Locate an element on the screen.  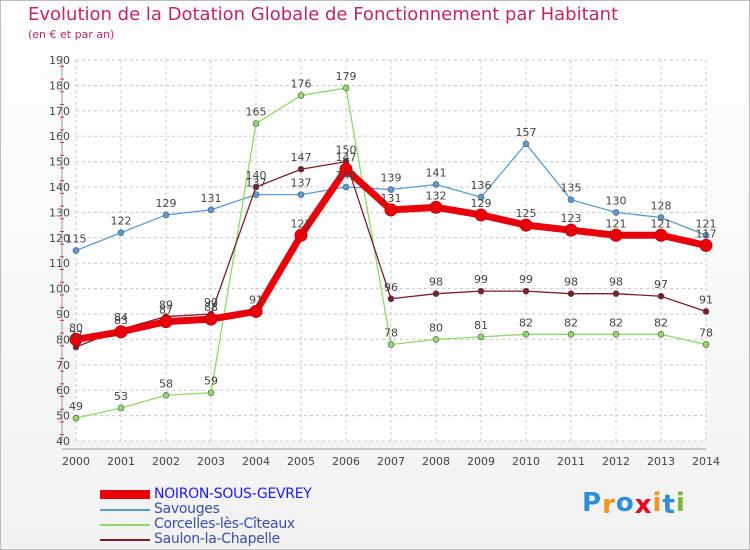
data-label: 115 is located at coordinates (76, 239).